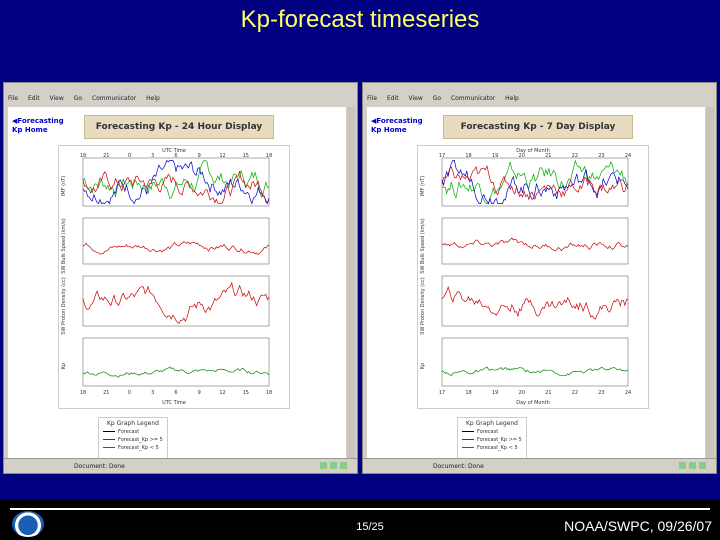 This screenshot has width=720, height=540. I want to click on top-tick-label: 6, so click(175, 156).